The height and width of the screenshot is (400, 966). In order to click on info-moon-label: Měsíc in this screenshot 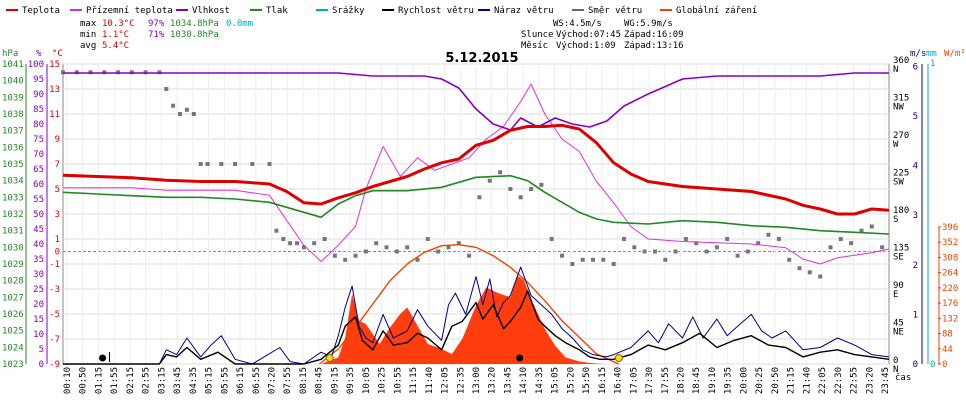, I will do `click(534, 46)`.